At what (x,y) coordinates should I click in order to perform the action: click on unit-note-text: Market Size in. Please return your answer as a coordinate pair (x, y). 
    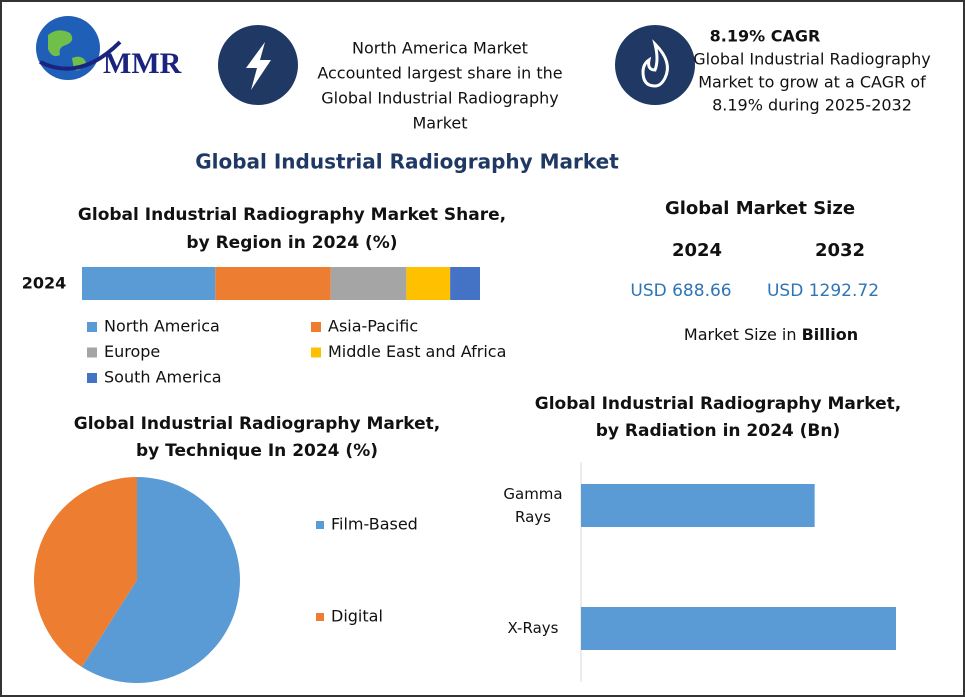
    Looking at the image, I should click on (743, 334).